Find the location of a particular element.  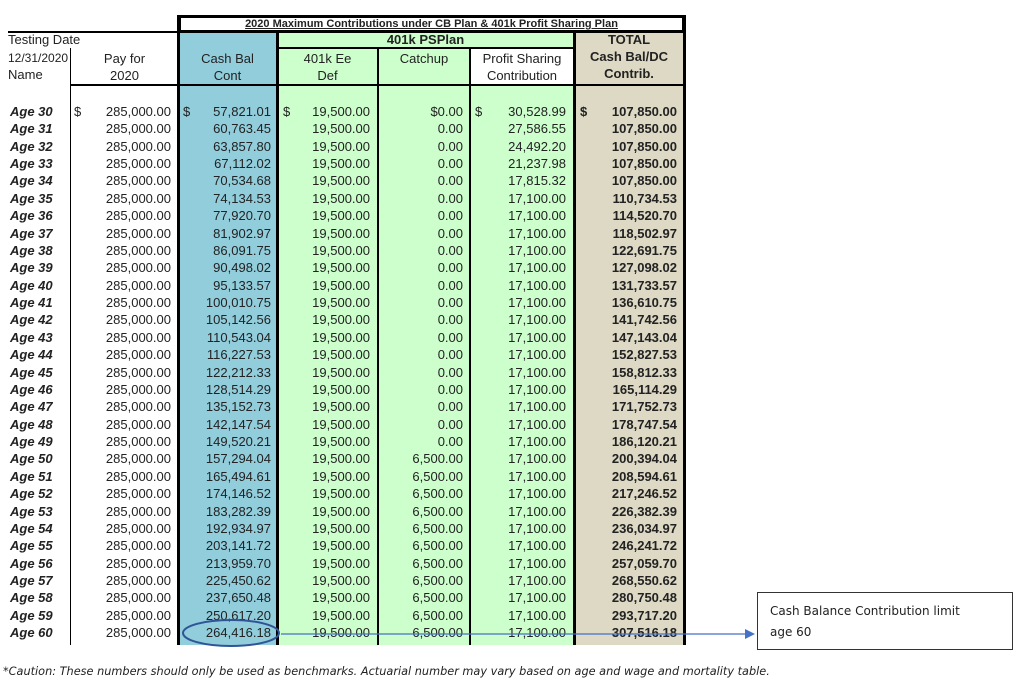

cell-age: Age 37 is located at coordinates (31, 233).